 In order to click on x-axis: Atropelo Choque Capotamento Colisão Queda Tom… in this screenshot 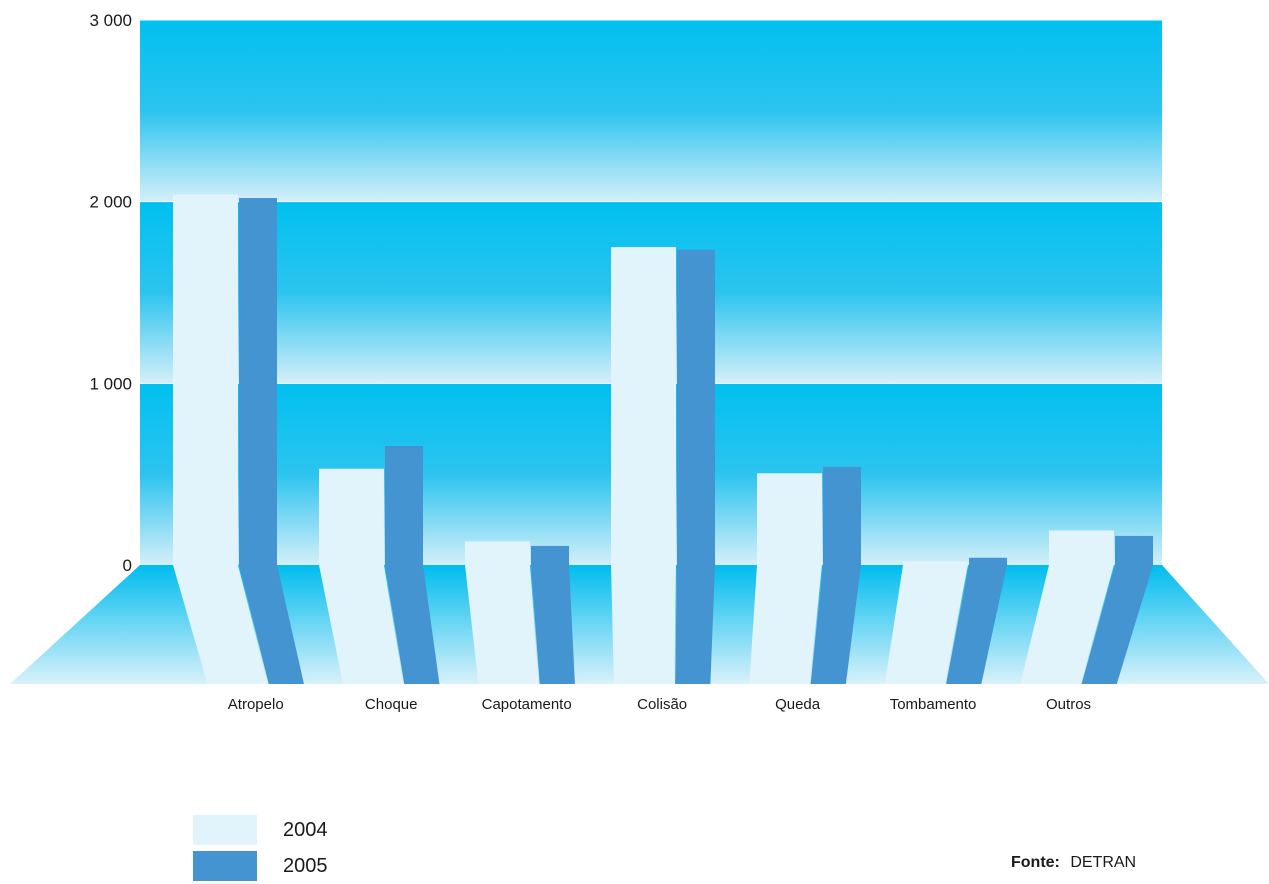, I will do `click(659, 704)`.